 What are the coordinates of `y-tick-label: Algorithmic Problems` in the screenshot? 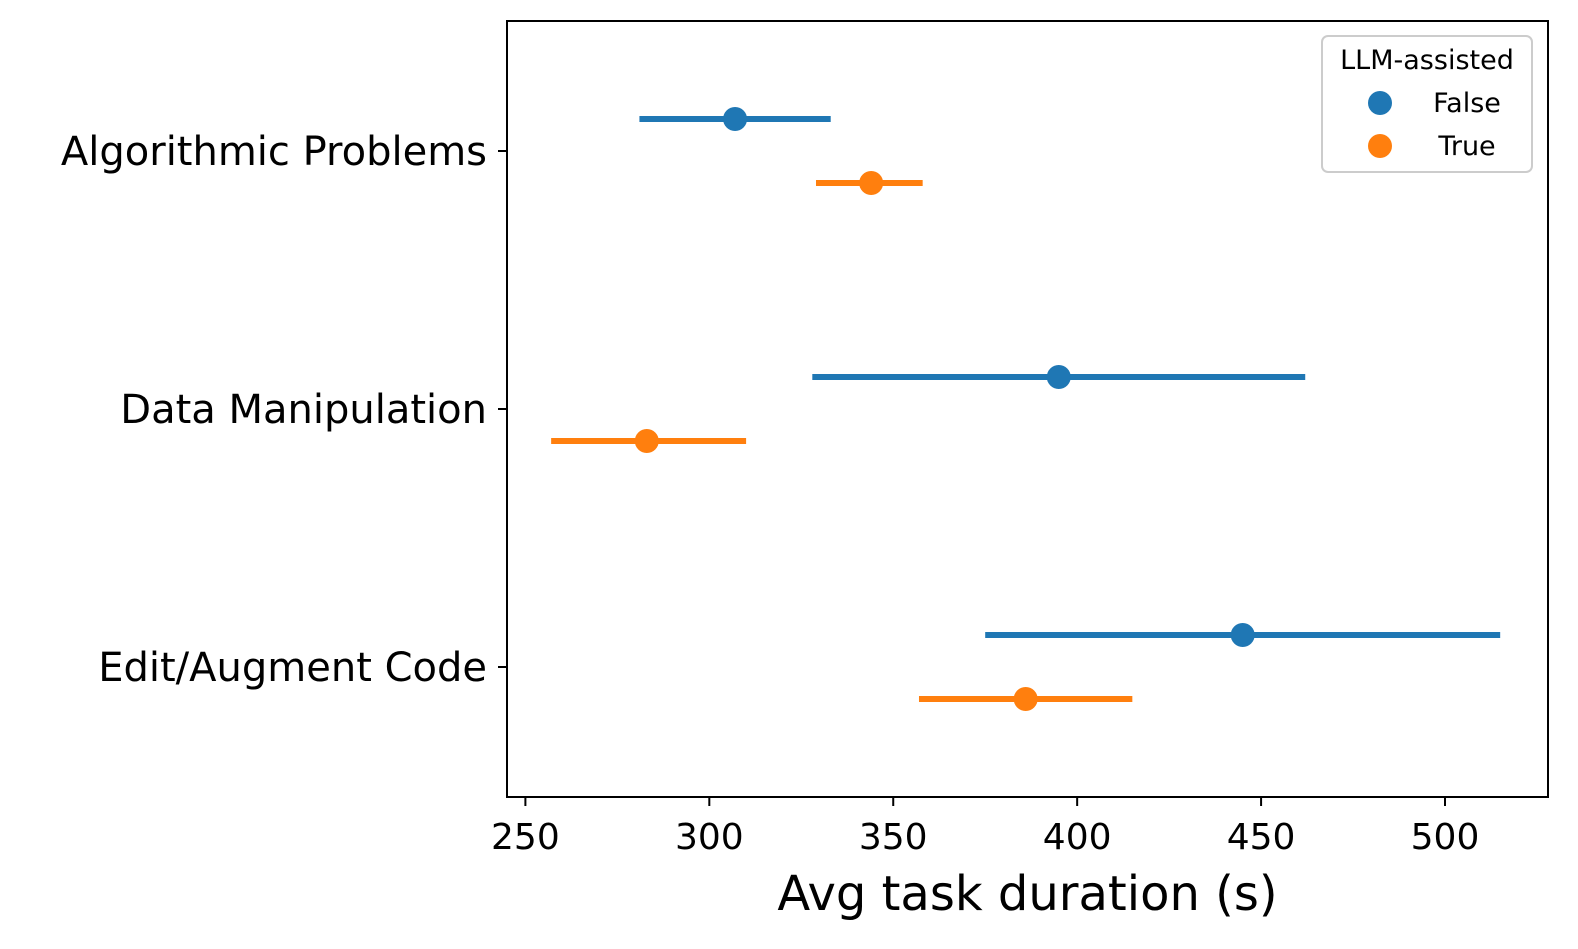 It's located at (274, 152).